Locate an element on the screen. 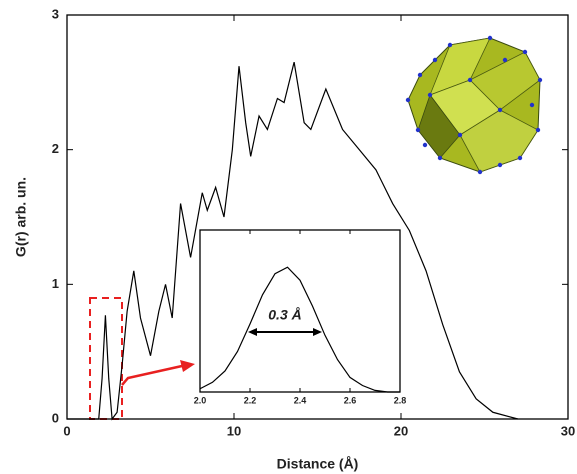 Image resolution: width=577 pixels, height=474 pixels. x-axis-label: Distance (Å) is located at coordinates (318, 464).